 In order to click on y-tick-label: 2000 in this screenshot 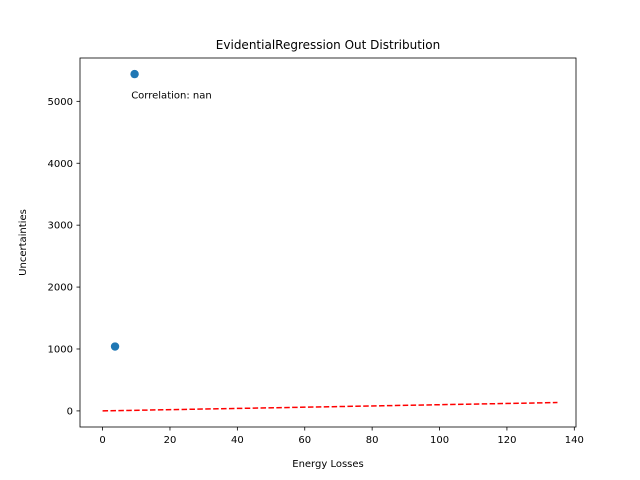, I will do `click(60, 288)`.